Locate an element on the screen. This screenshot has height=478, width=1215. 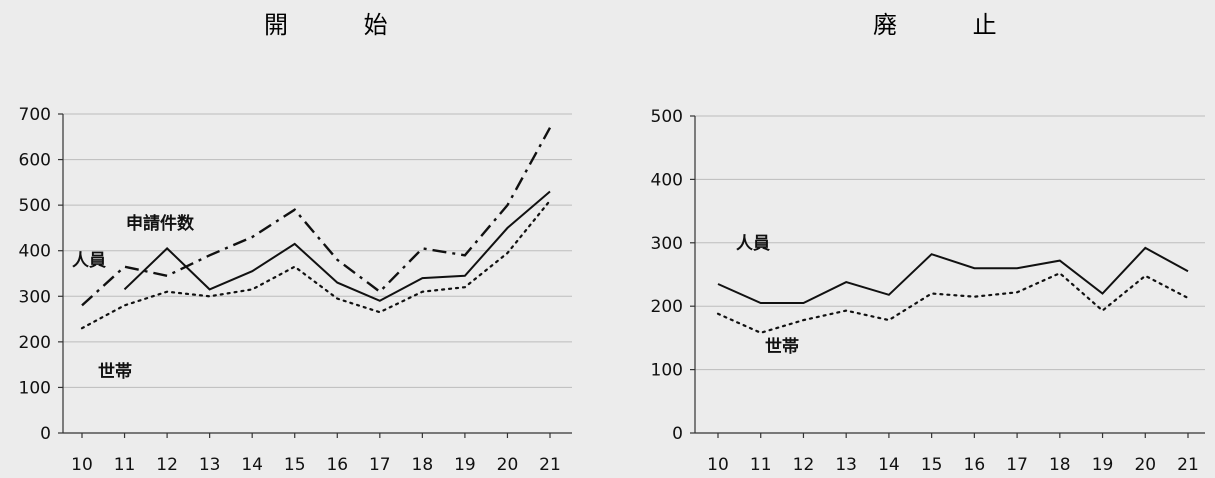
y-tick-label: 600 is located at coordinates (35, 161).